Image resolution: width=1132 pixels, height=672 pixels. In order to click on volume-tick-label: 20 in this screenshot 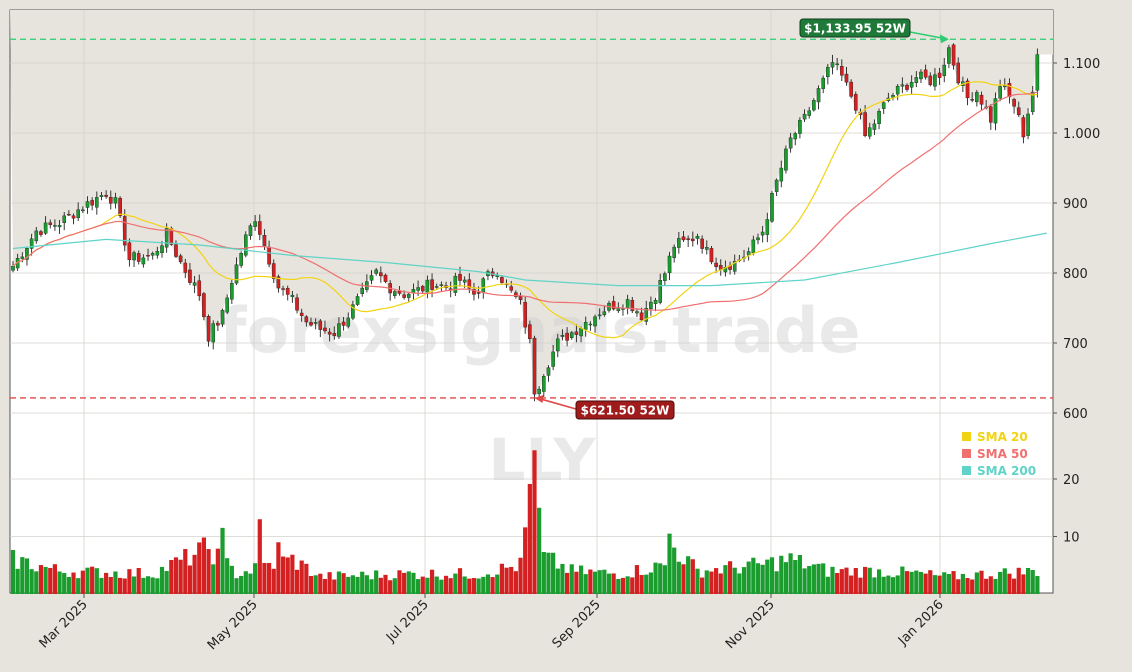, I will do `click(1071, 480)`.